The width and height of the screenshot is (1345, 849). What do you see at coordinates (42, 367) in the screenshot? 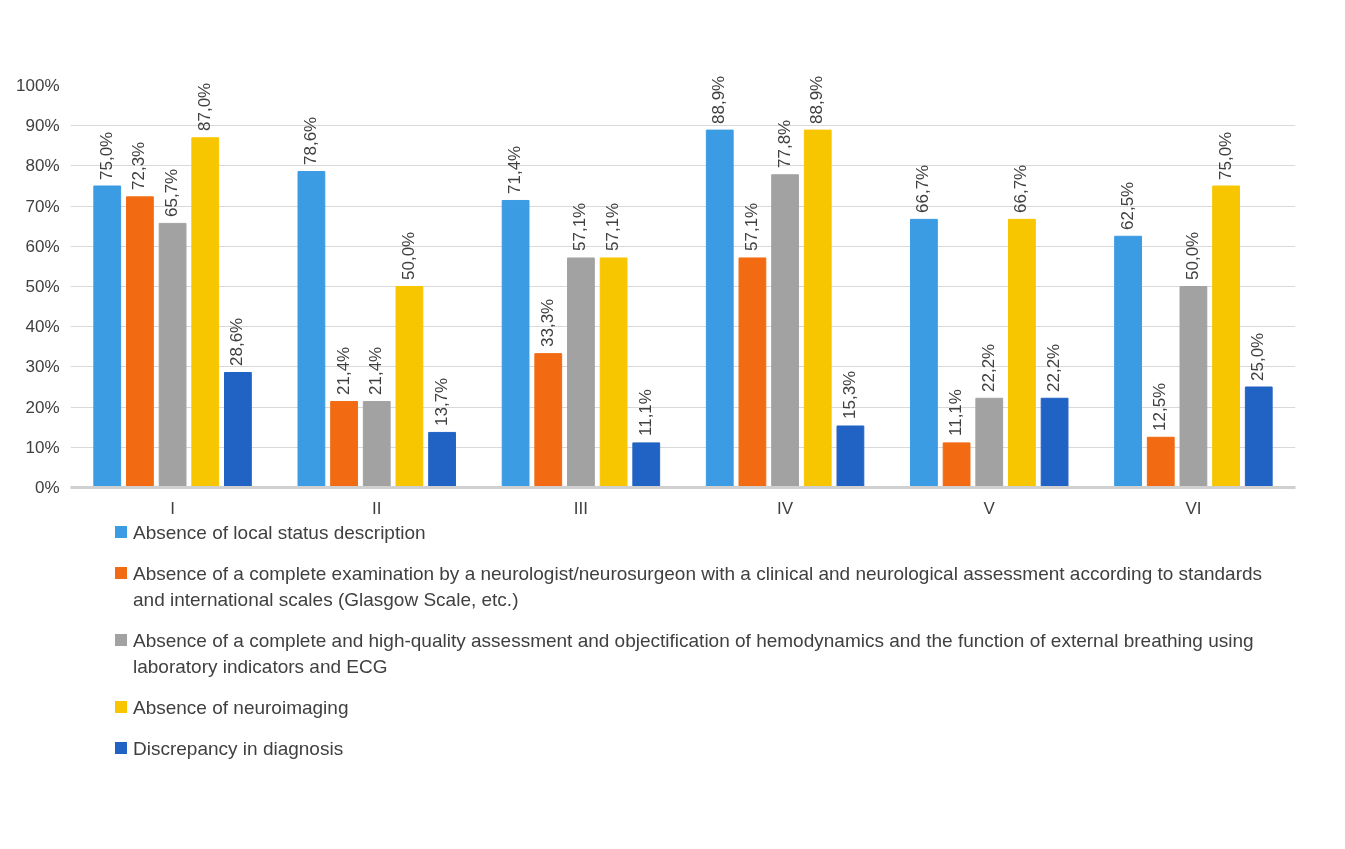
I see `y-tick-label: 30%` at bounding box center [42, 367].